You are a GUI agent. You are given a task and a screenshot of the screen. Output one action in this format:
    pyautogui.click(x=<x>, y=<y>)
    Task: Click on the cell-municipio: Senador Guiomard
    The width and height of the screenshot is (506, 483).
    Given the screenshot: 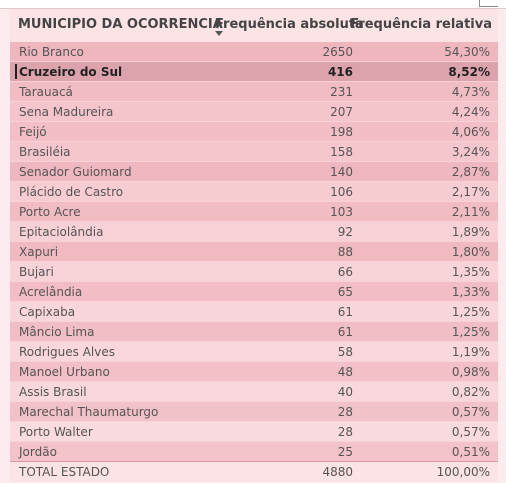 What is the action you would take?
    pyautogui.click(x=75, y=172)
    